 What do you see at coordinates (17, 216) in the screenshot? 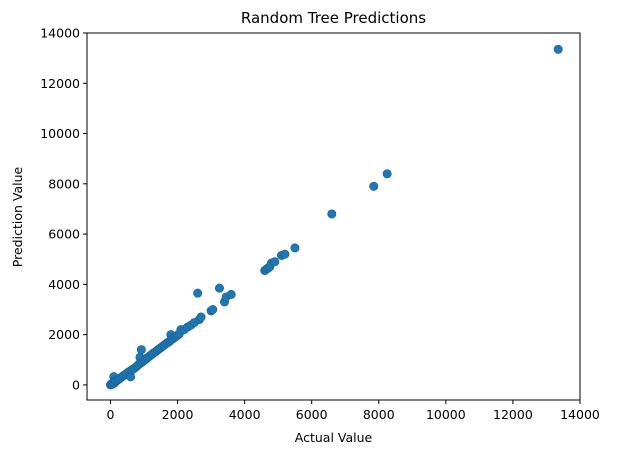
I see `y-axis-label: Prediction Value` at bounding box center [17, 216].